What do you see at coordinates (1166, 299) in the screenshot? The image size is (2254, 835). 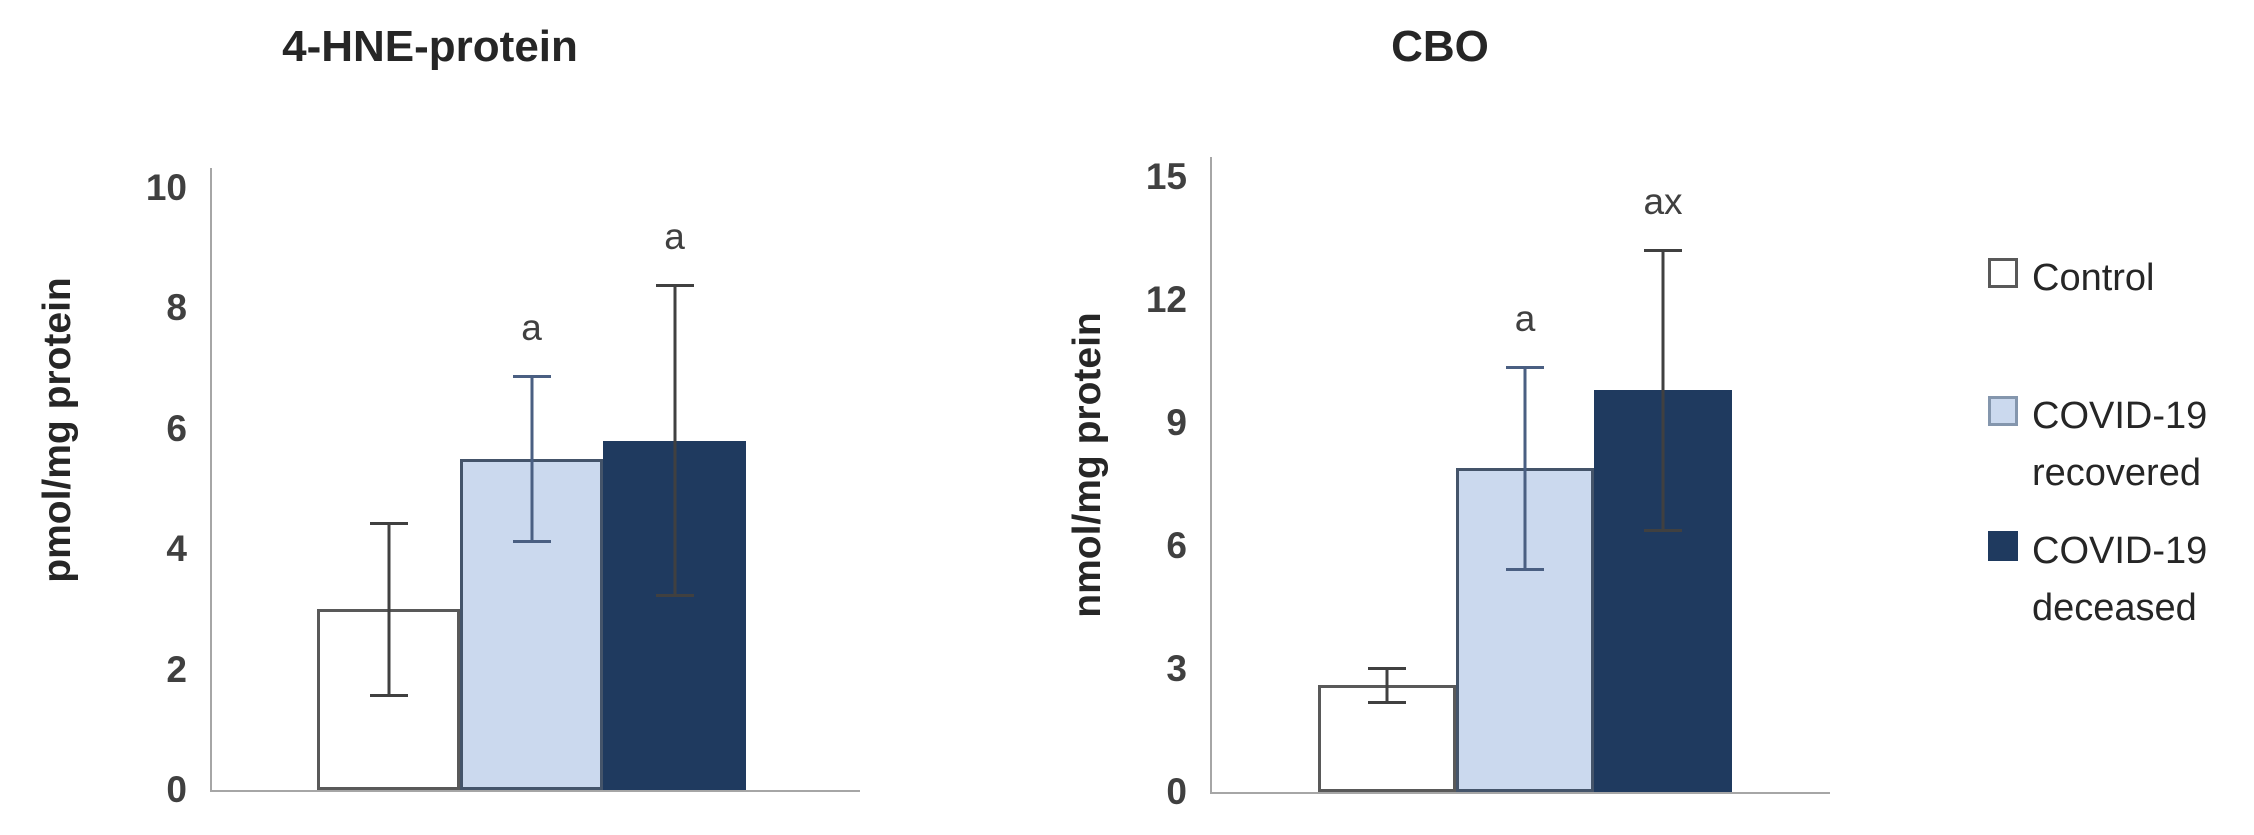 I see `y-tick-label: 12` at bounding box center [1166, 299].